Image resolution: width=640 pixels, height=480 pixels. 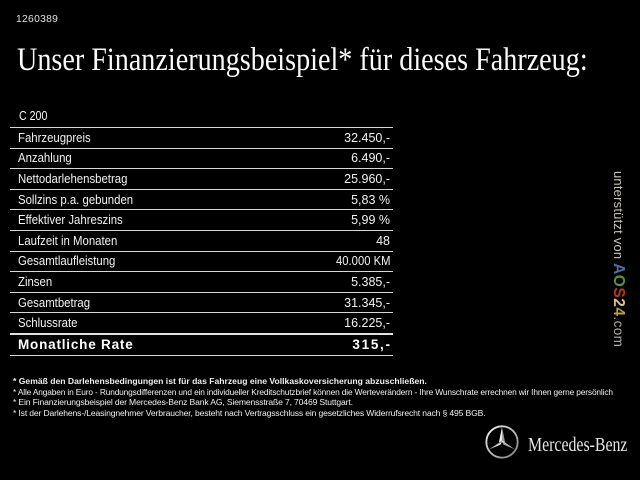 I want to click on row-value: 5,99 %, so click(x=370, y=220).